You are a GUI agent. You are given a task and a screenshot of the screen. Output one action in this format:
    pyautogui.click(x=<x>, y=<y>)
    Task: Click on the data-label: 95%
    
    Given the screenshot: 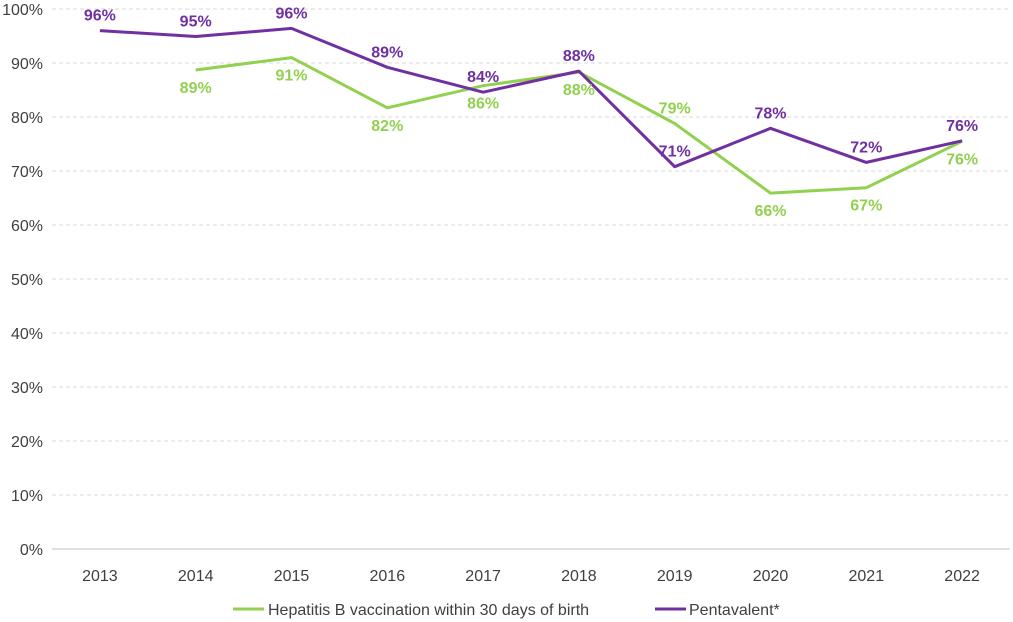 What is the action you would take?
    pyautogui.click(x=196, y=22)
    